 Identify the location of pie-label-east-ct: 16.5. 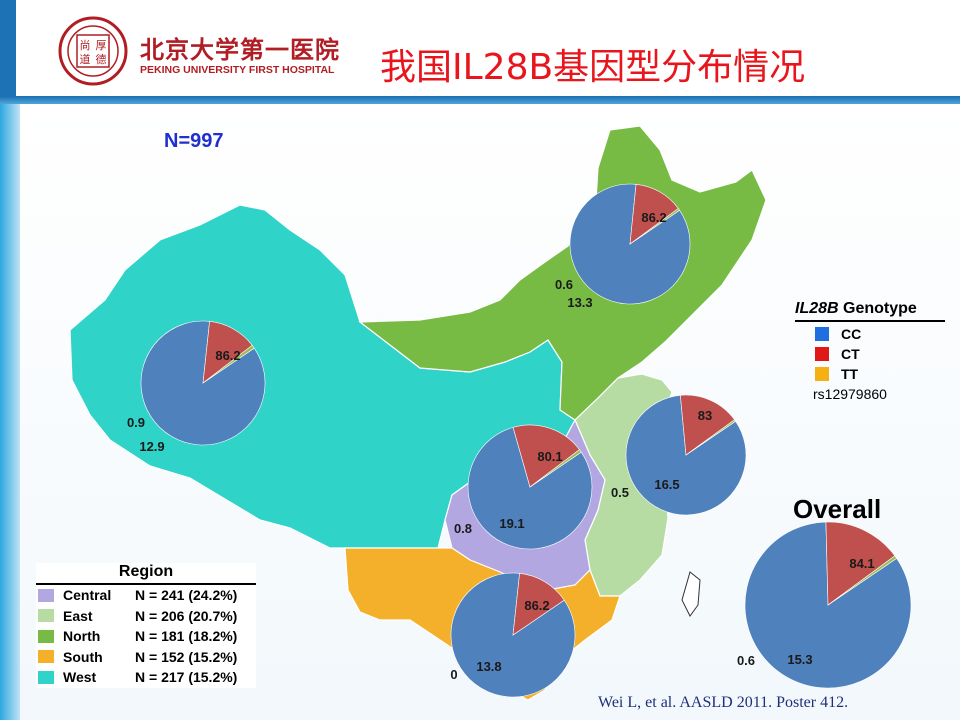
(666, 484).